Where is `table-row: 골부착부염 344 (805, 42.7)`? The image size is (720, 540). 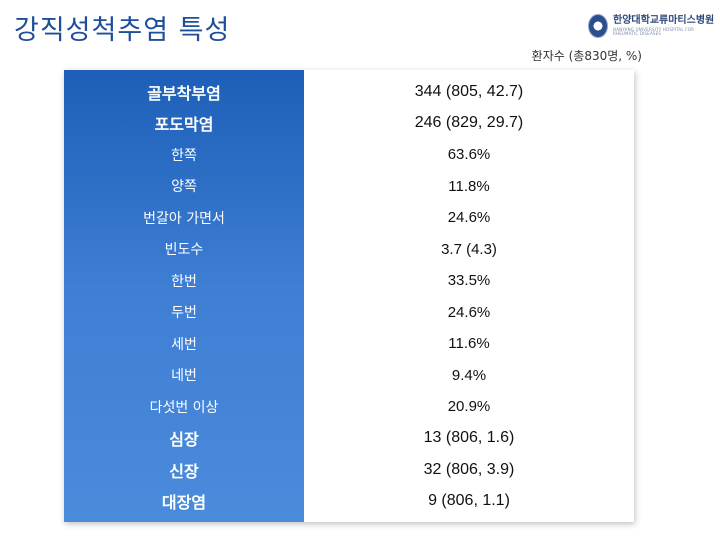
table-row: 골부착부염 344 (805, 42.7) is located at coordinates (349, 92).